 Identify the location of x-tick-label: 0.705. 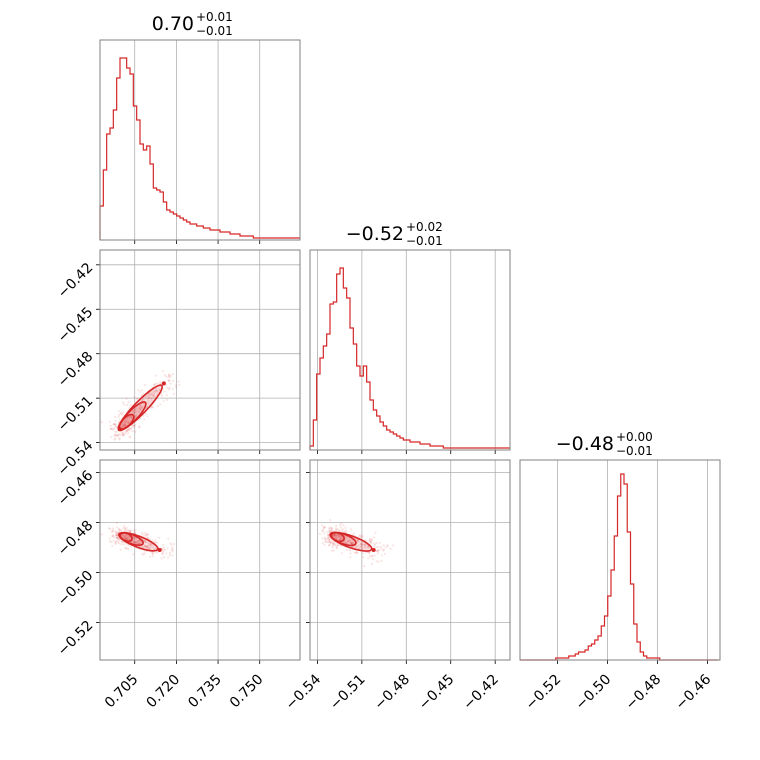
(122, 692).